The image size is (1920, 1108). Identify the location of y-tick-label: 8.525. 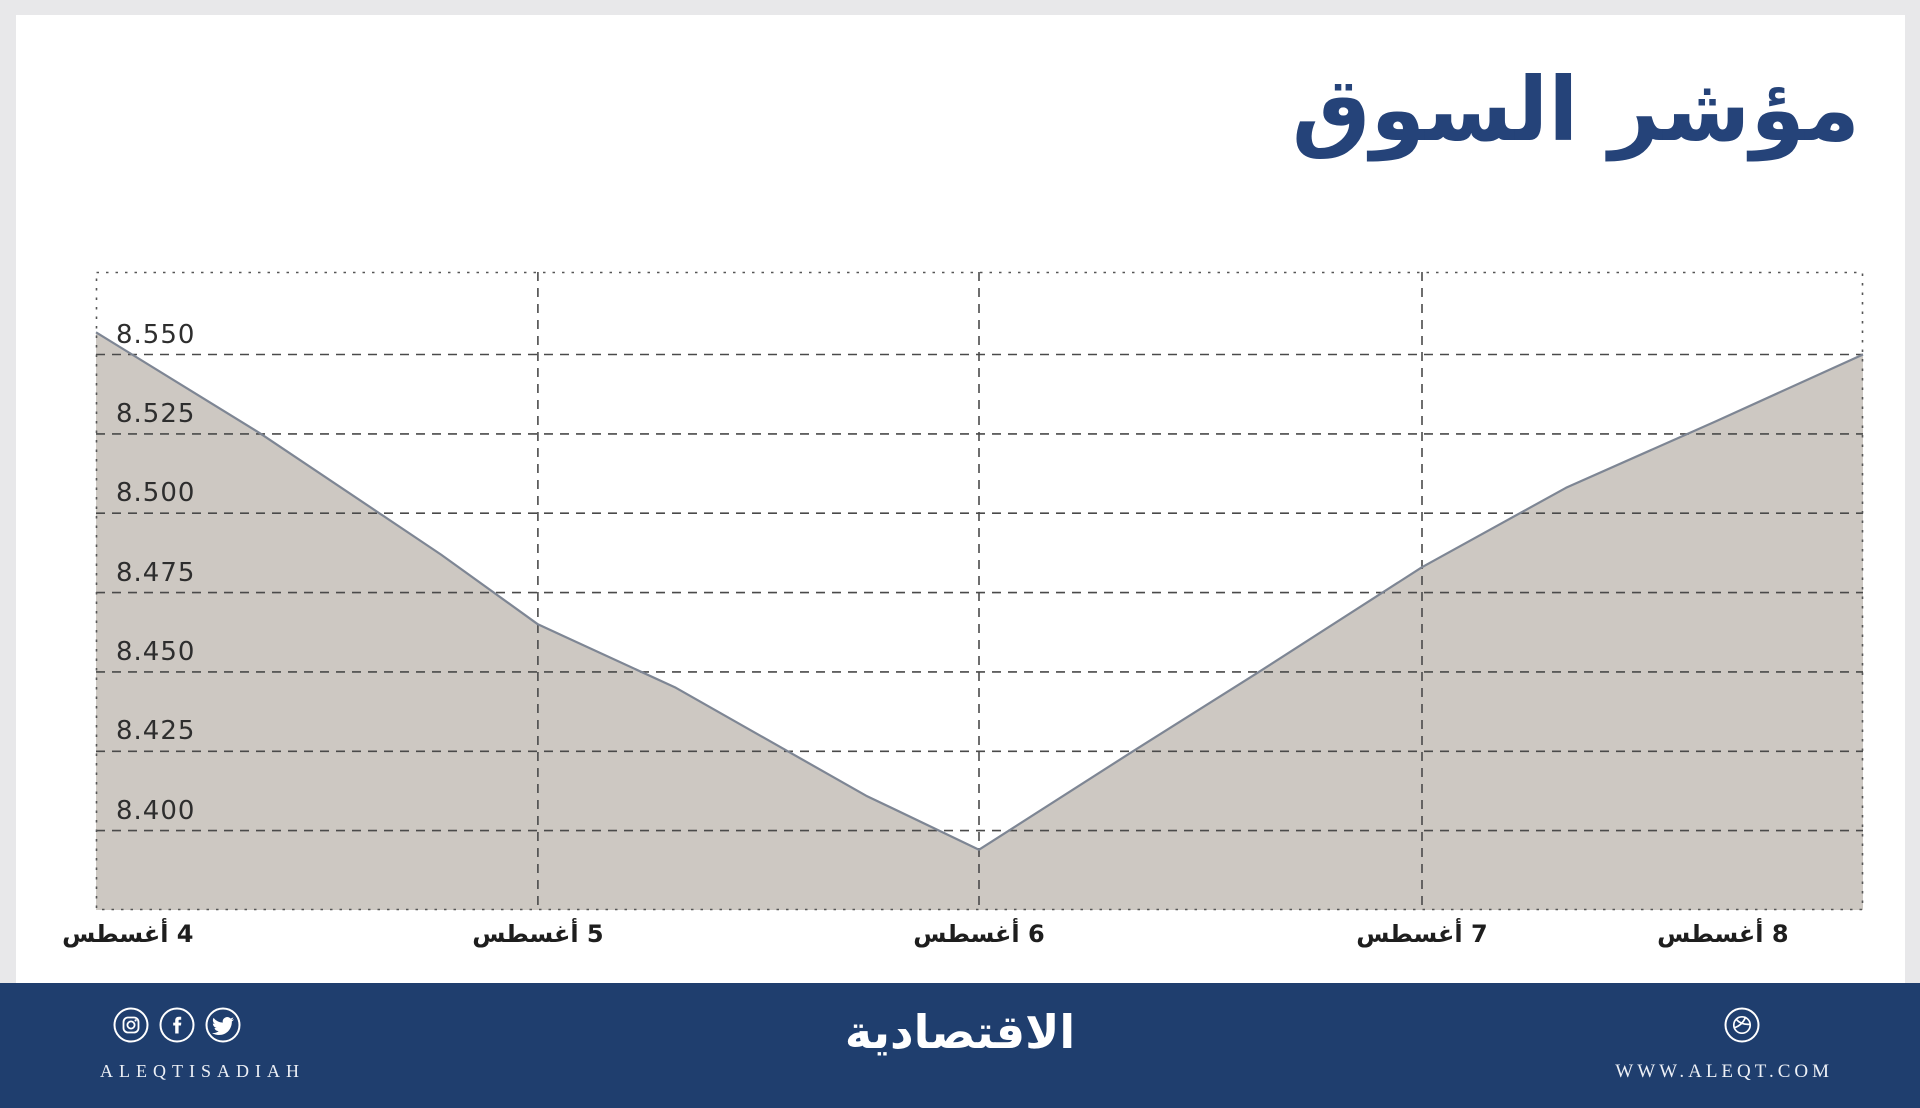
(156, 413).